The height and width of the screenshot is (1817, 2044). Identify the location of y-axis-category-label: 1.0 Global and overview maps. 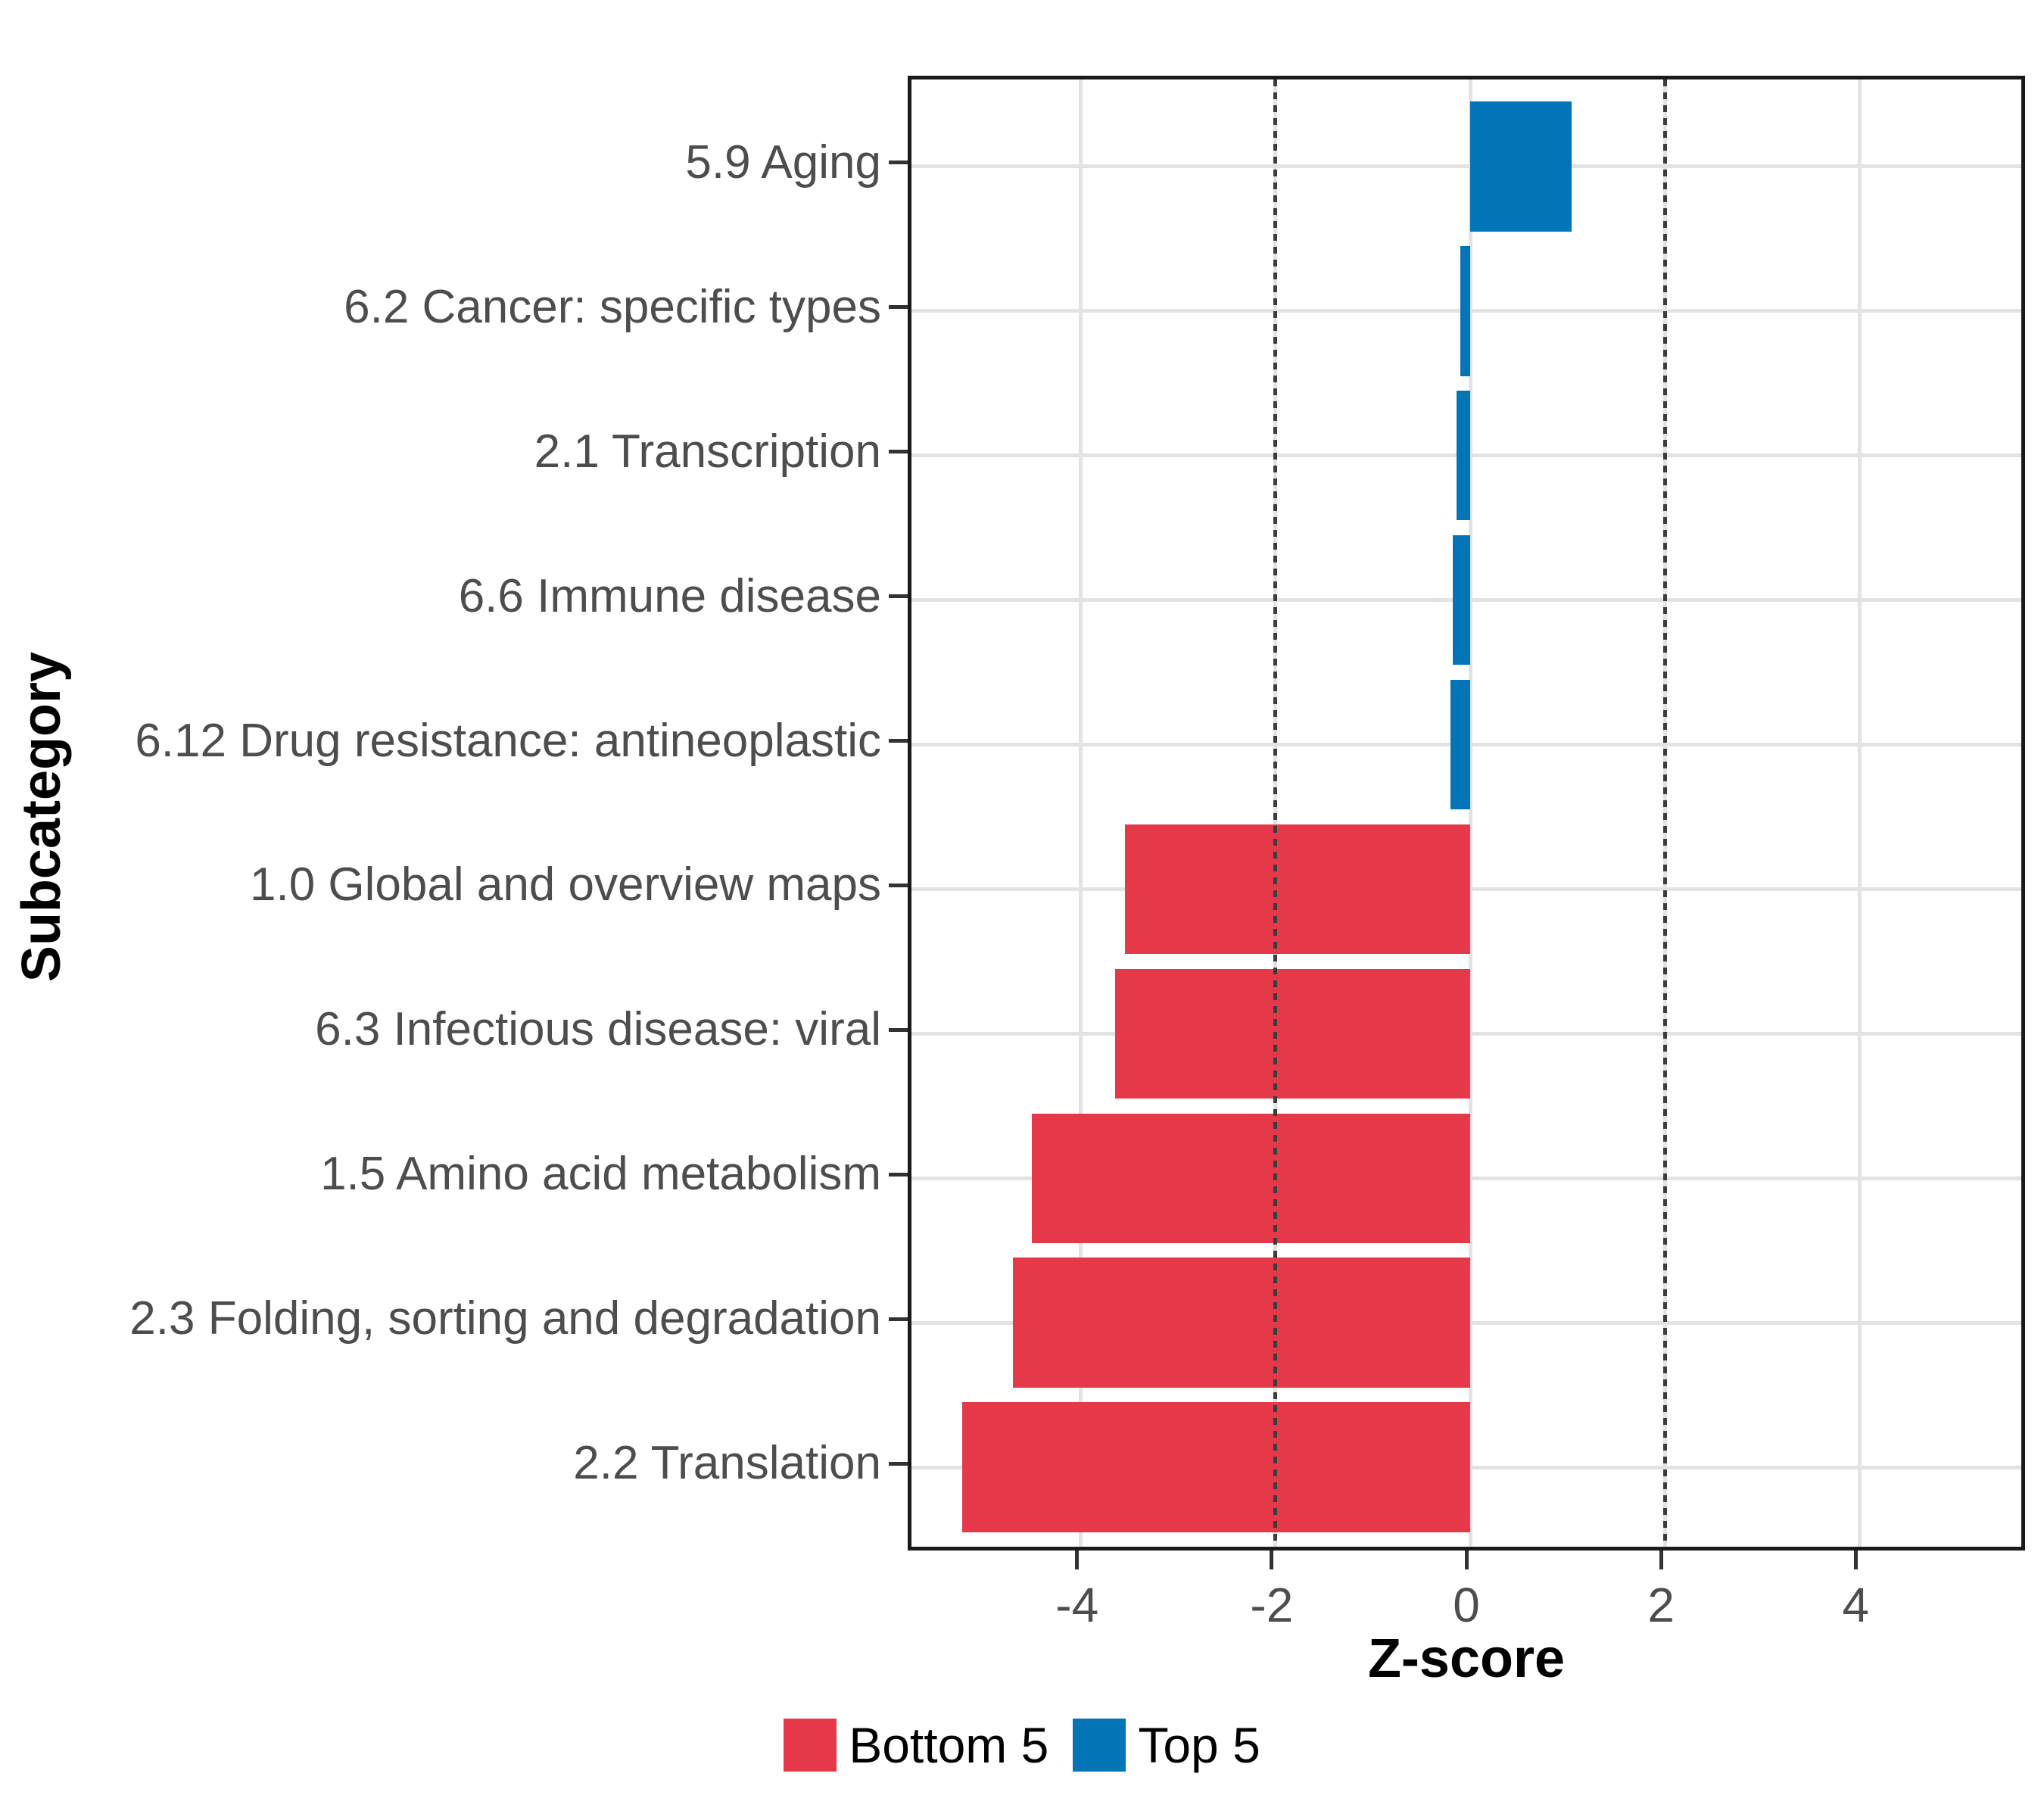
(565, 885).